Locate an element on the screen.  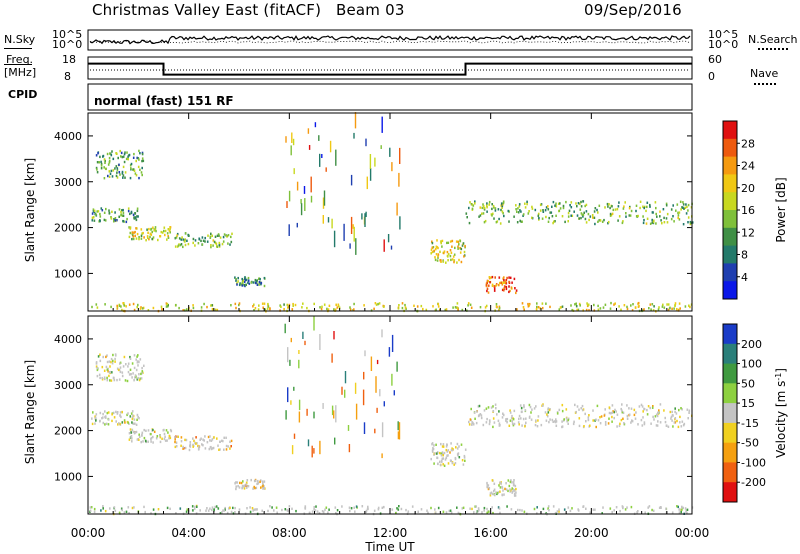
colorbar-label-close: ] is located at coordinates (781, 370).